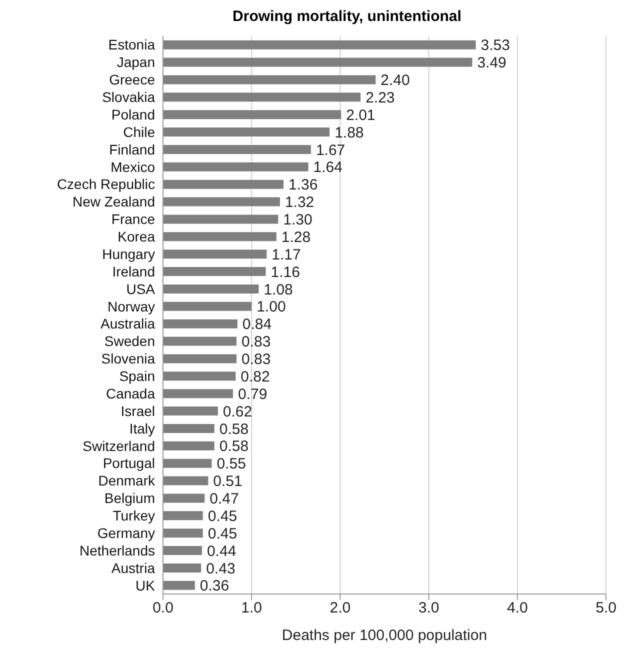 The height and width of the screenshot is (652, 634). Describe the element at coordinates (606, 608) in the screenshot. I see `x-tick-label: 5.0` at that location.